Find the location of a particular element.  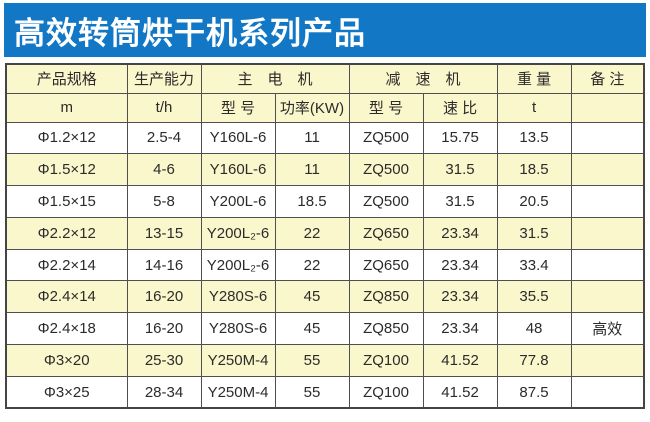

cell-spec: Φ1.5×12 is located at coordinates (66, 170).